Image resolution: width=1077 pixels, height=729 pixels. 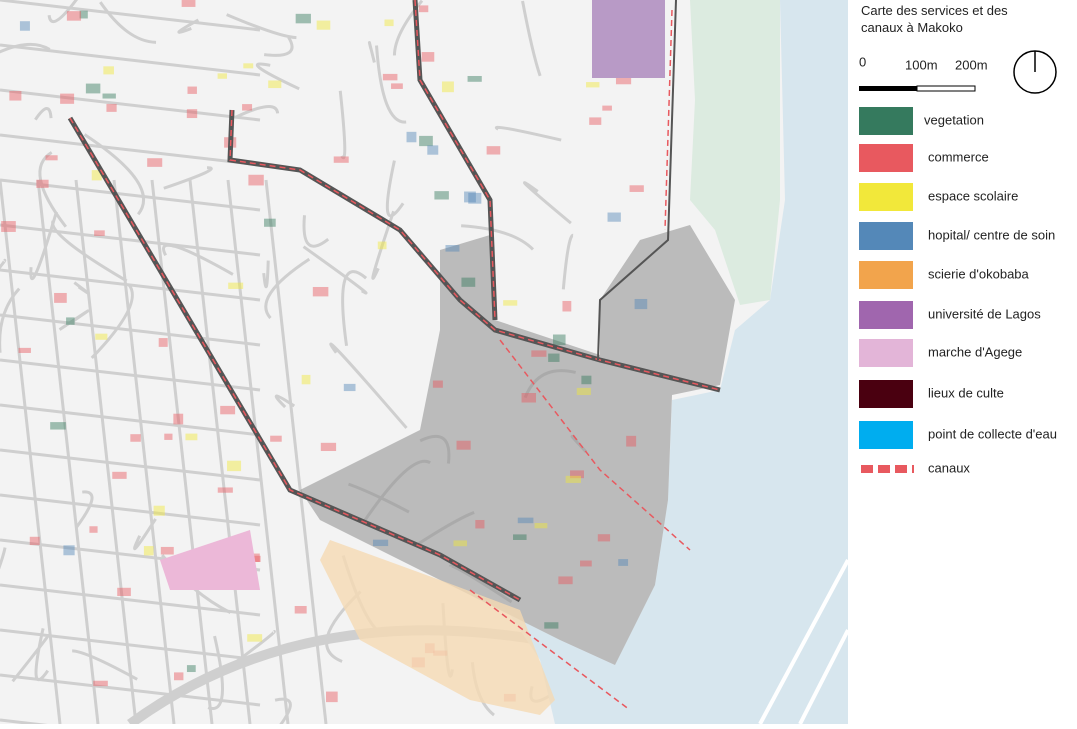 What do you see at coordinates (949, 467) in the screenshot?
I see `legend-label: canaux` at bounding box center [949, 467].